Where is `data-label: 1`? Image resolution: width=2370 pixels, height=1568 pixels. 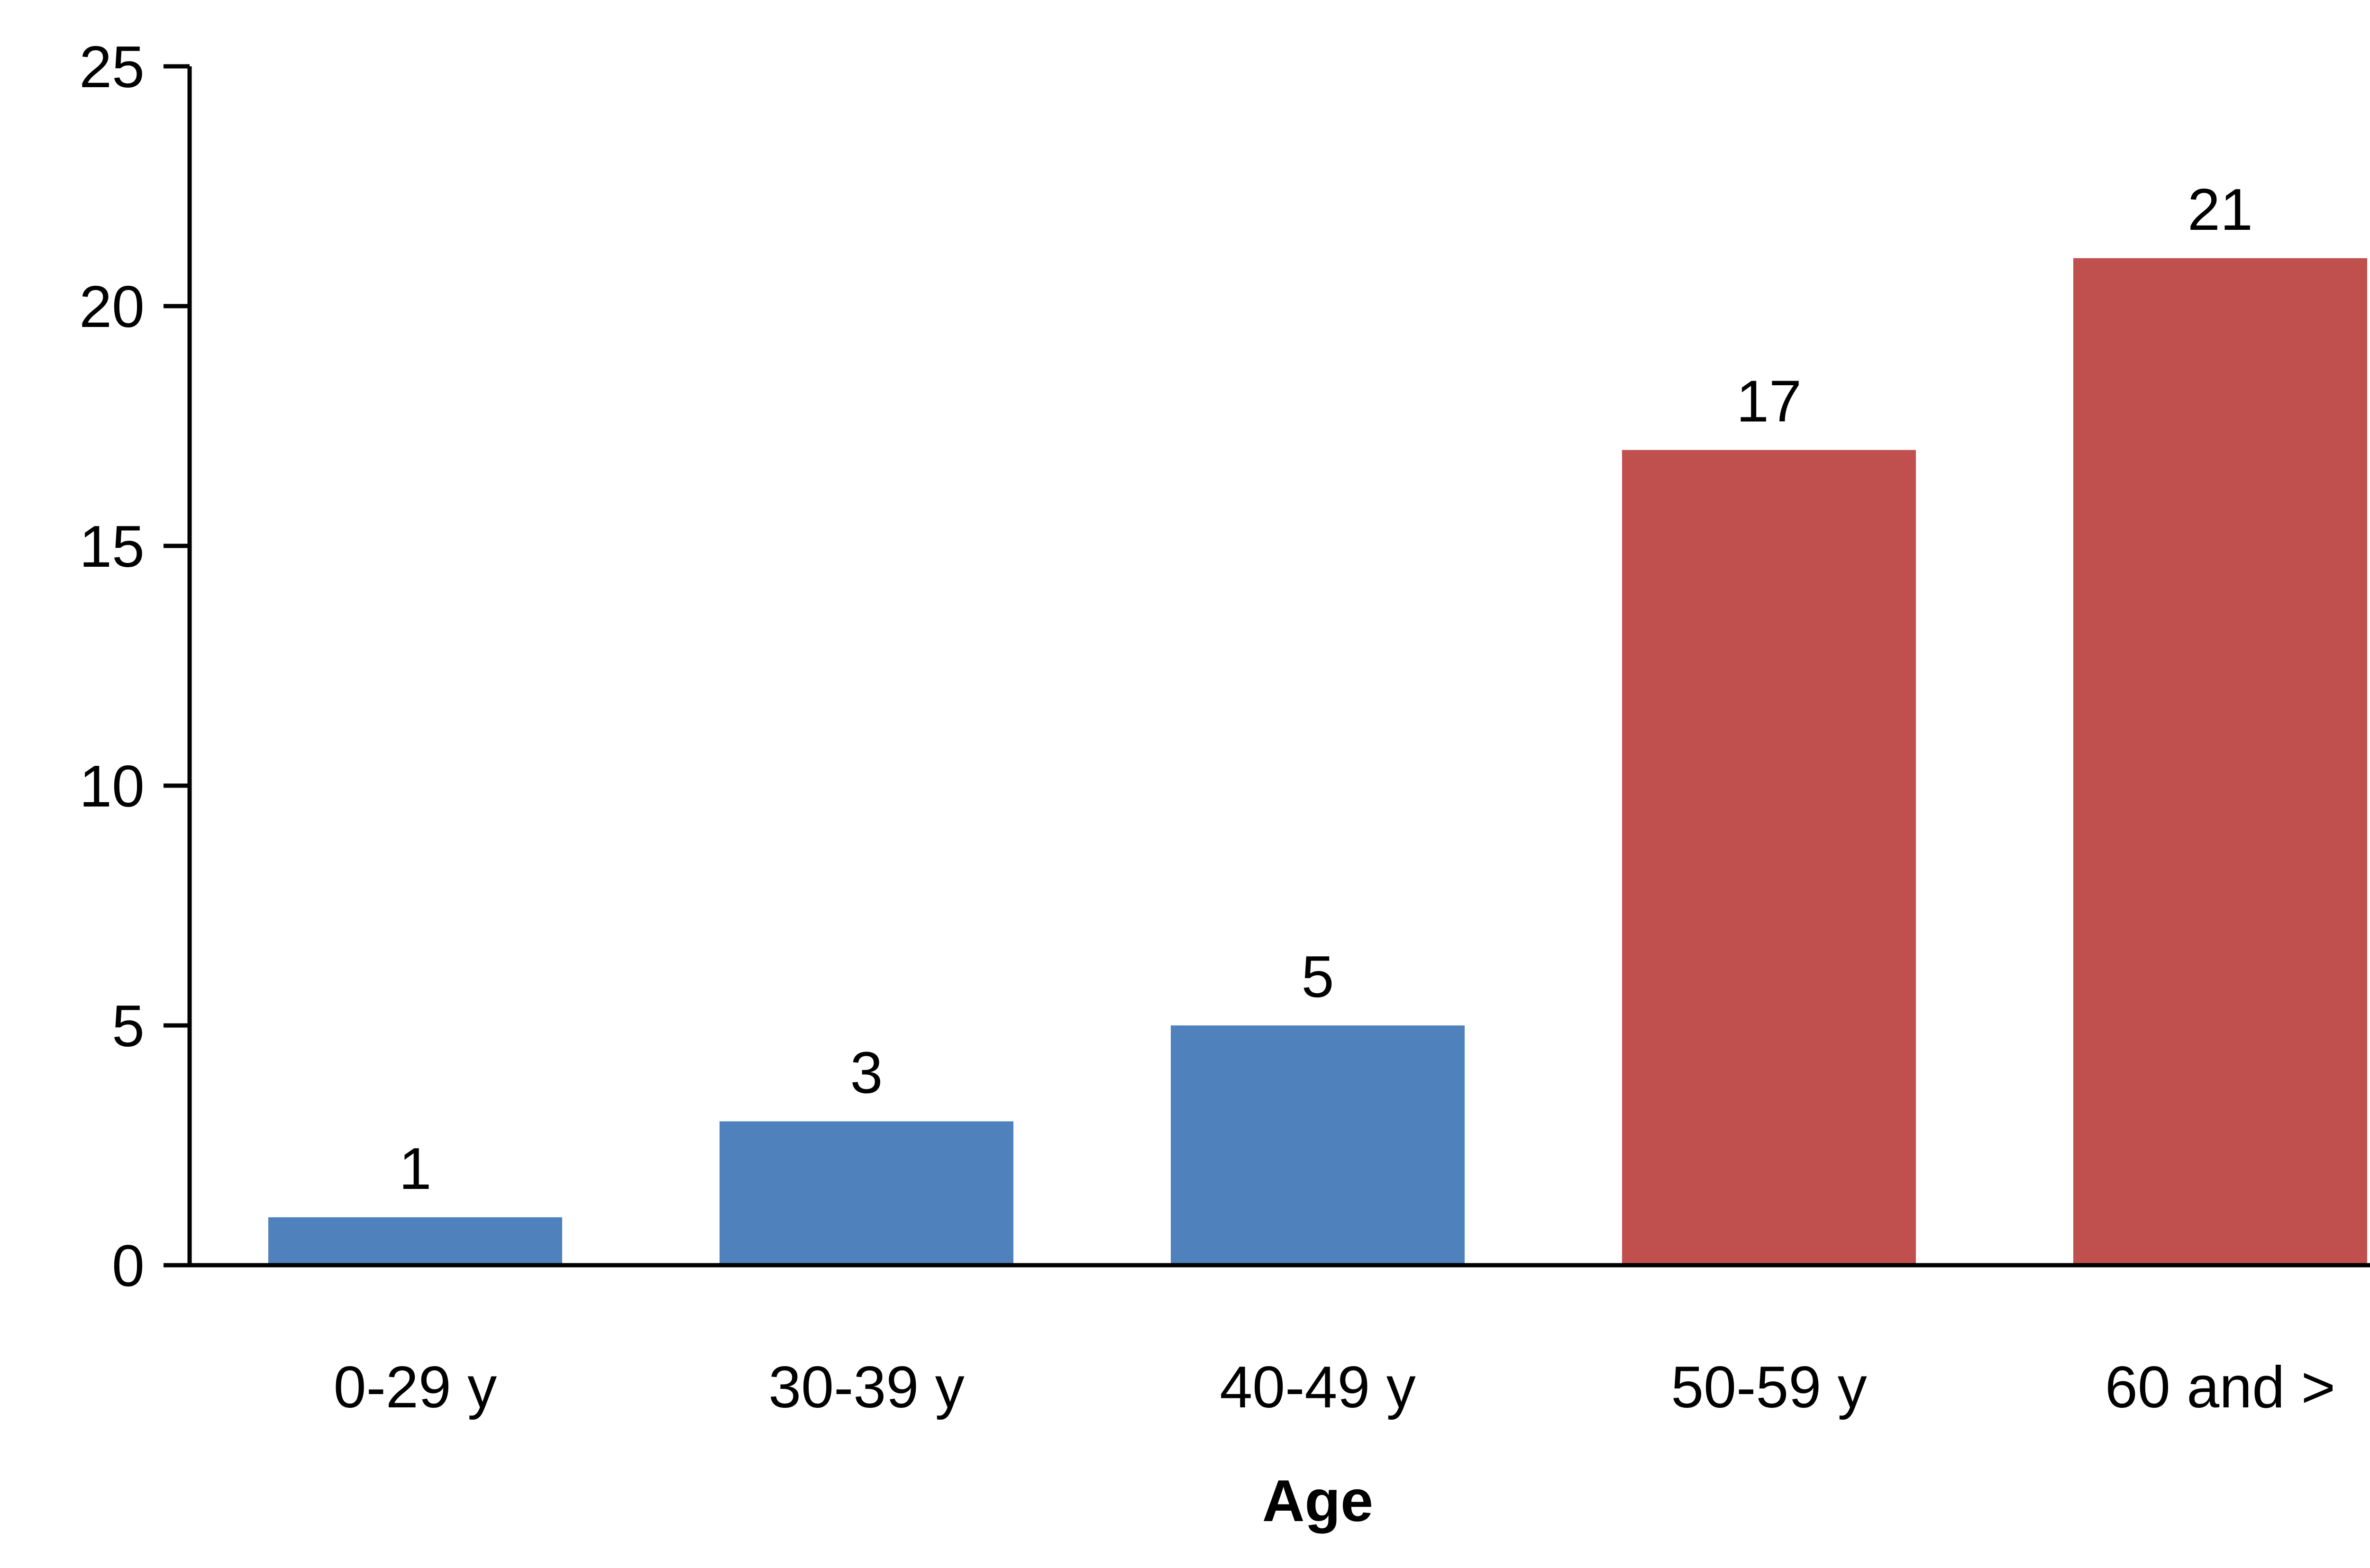
data-label: 1 is located at coordinates (415, 1169).